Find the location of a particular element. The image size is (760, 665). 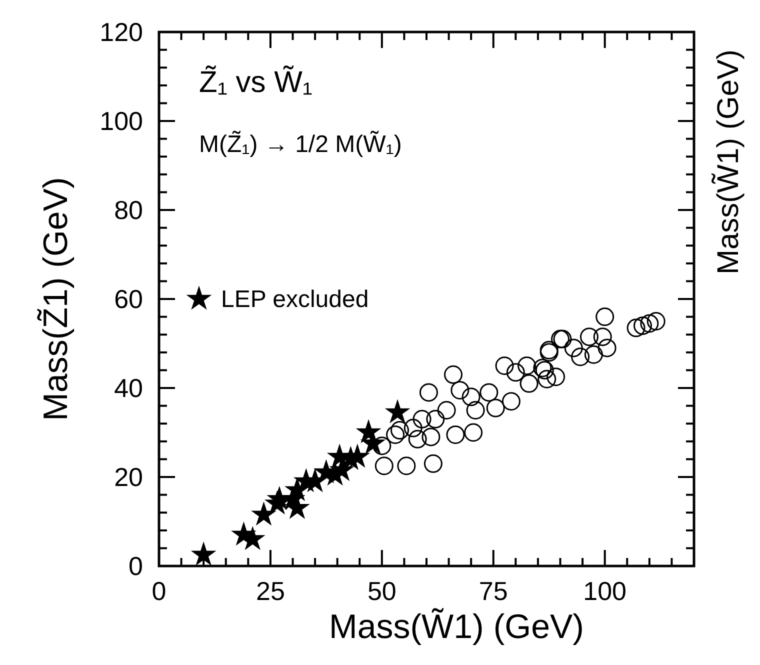

y-tick-label: 100 is located at coordinates (121, 121).